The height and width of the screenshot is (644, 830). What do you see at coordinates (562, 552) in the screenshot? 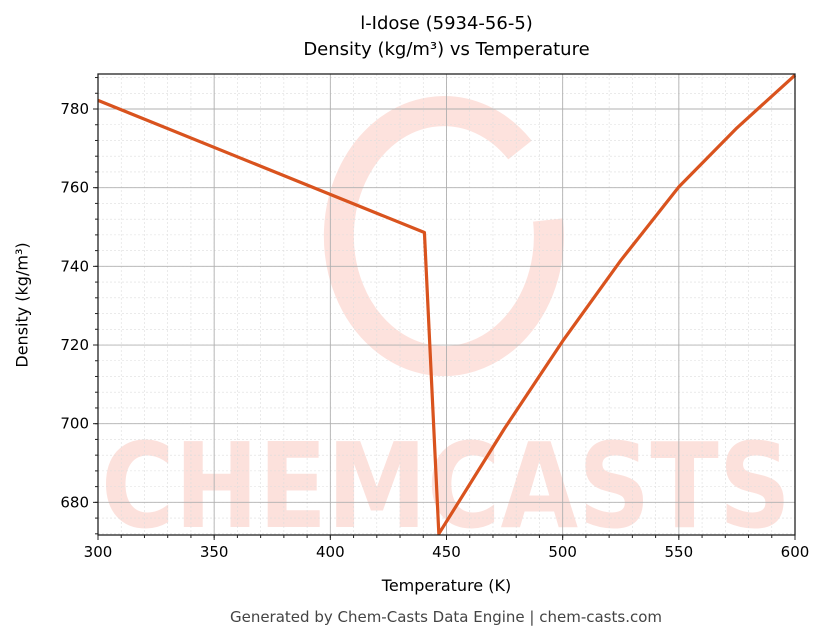
I see `x-tick-label: 500` at bounding box center [562, 552].